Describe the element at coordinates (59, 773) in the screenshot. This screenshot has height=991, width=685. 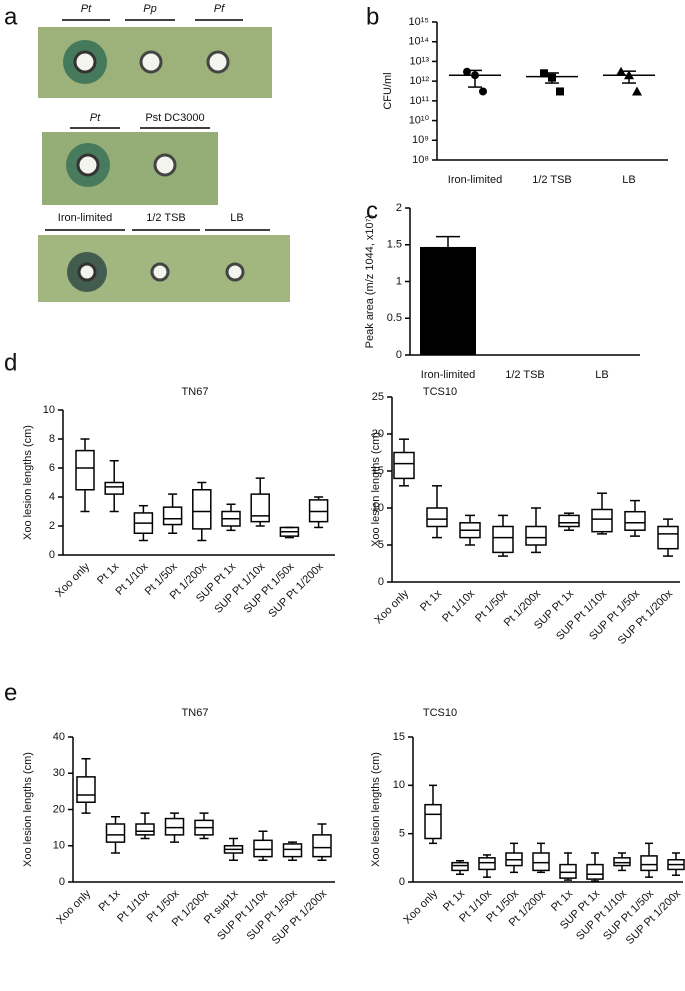
I see `y-tick-label: 30` at that location.